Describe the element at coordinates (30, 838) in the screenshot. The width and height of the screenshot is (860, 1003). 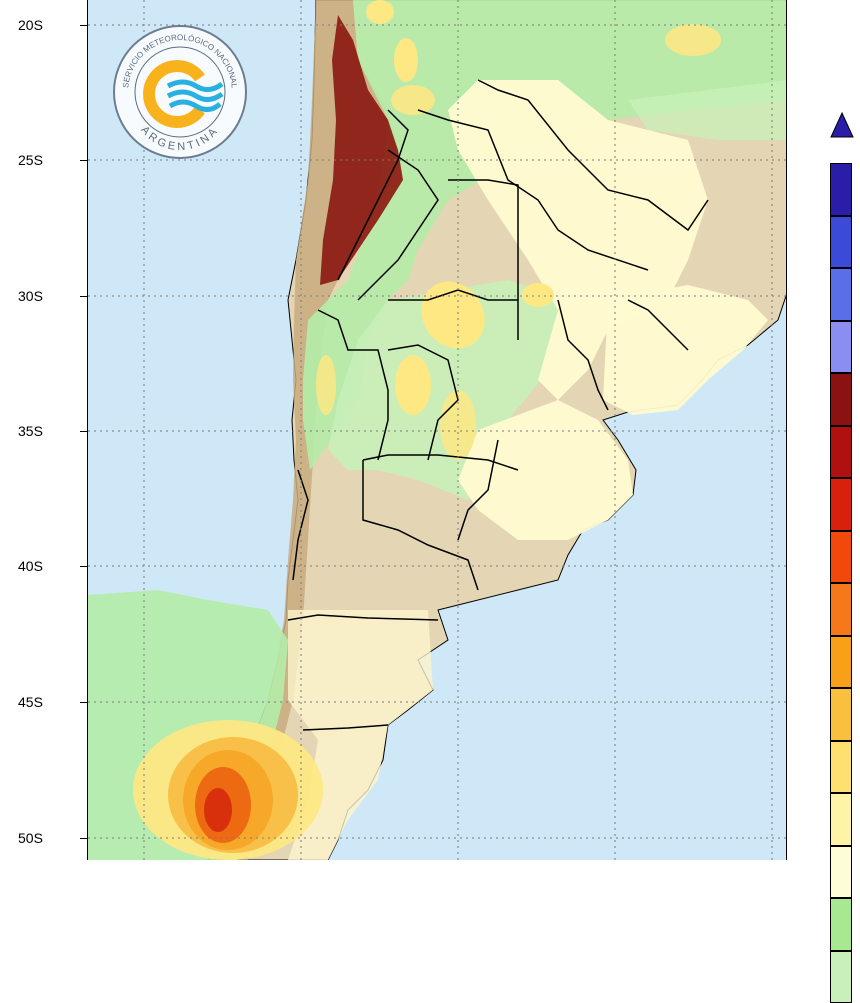
I see `lat-label-50s: 50S` at that location.